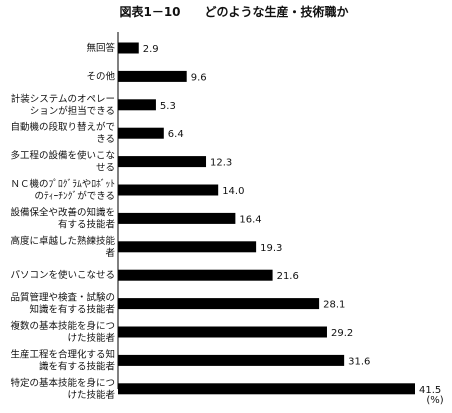 The height and width of the screenshot is (413, 452). I want to click on value-label-3: 5.3, so click(168, 106).